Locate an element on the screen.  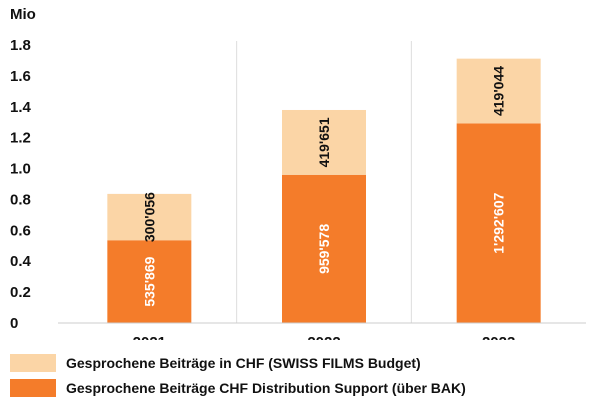
y-tick-label: 1.2 is located at coordinates (20, 138).